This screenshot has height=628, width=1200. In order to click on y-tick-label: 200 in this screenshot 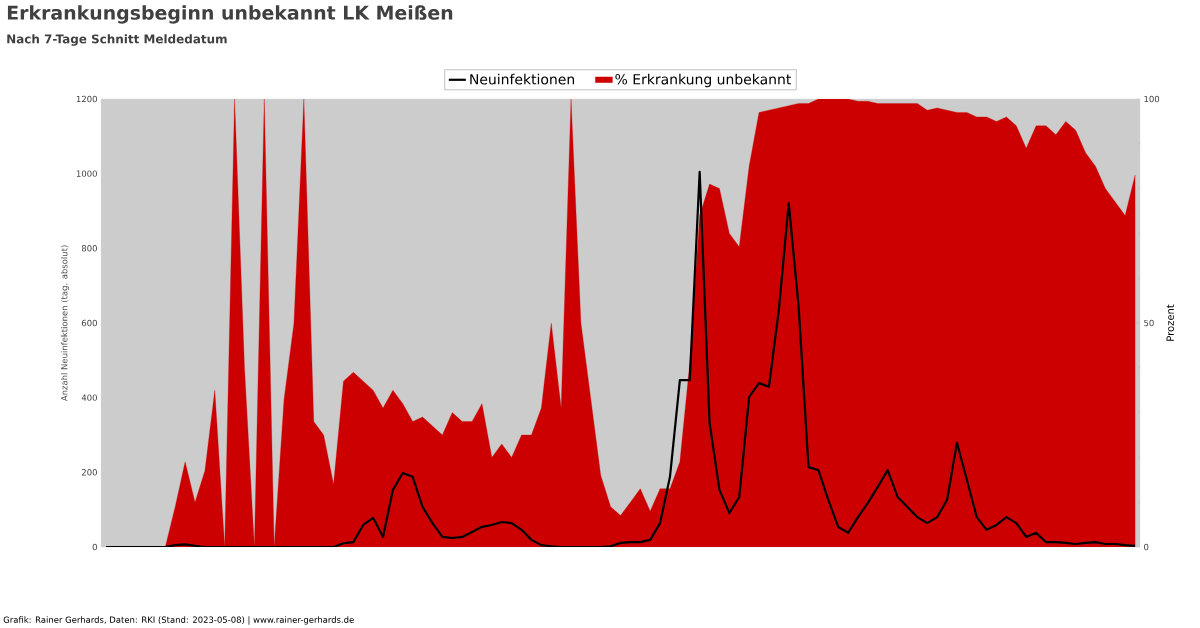, I will do `click(89, 472)`.